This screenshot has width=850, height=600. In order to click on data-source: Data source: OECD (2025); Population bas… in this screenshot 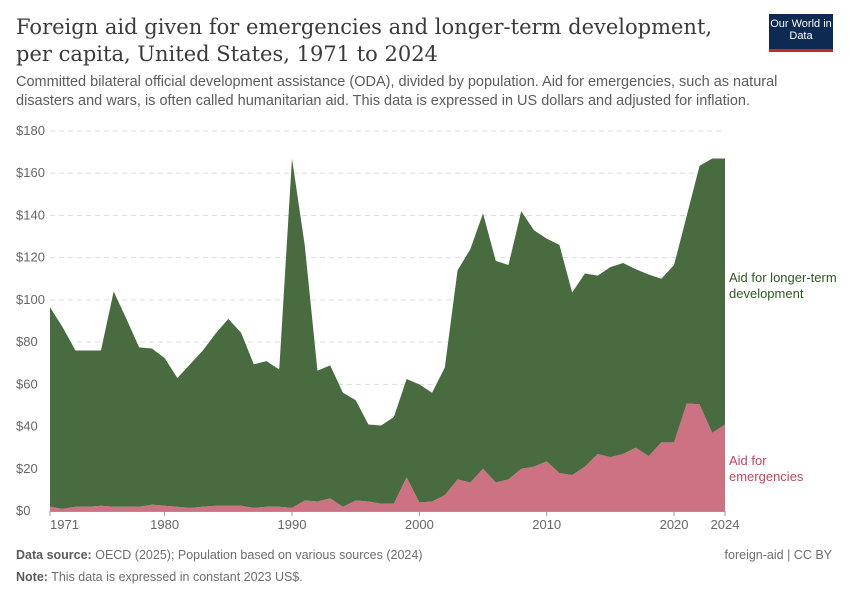, I will do `click(219, 555)`.